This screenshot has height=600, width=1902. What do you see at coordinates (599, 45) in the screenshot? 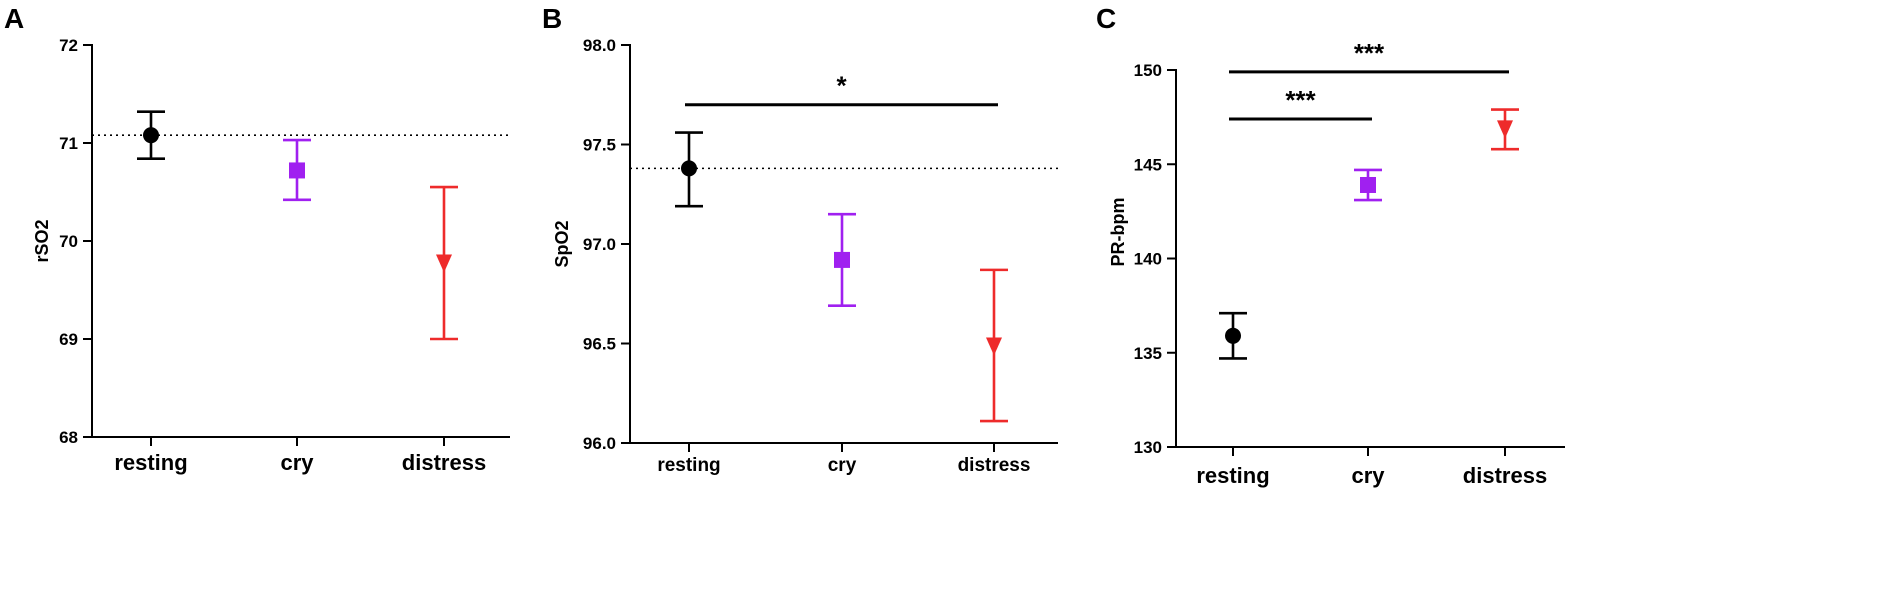
I see `y-tick-label: 98.0` at bounding box center [599, 45].